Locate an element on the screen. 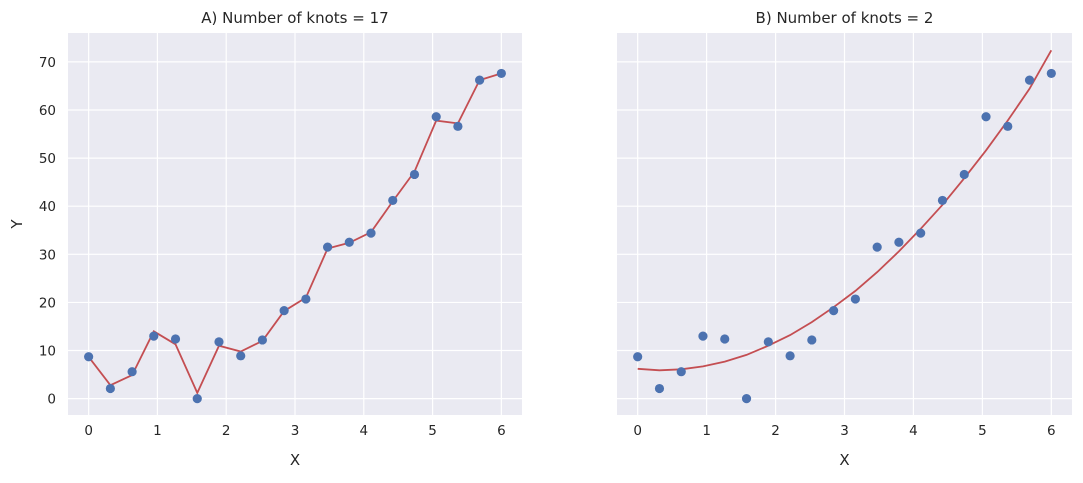 This screenshot has height=483, width=1083. y-tick-label: 60 is located at coordinates (47, 111).